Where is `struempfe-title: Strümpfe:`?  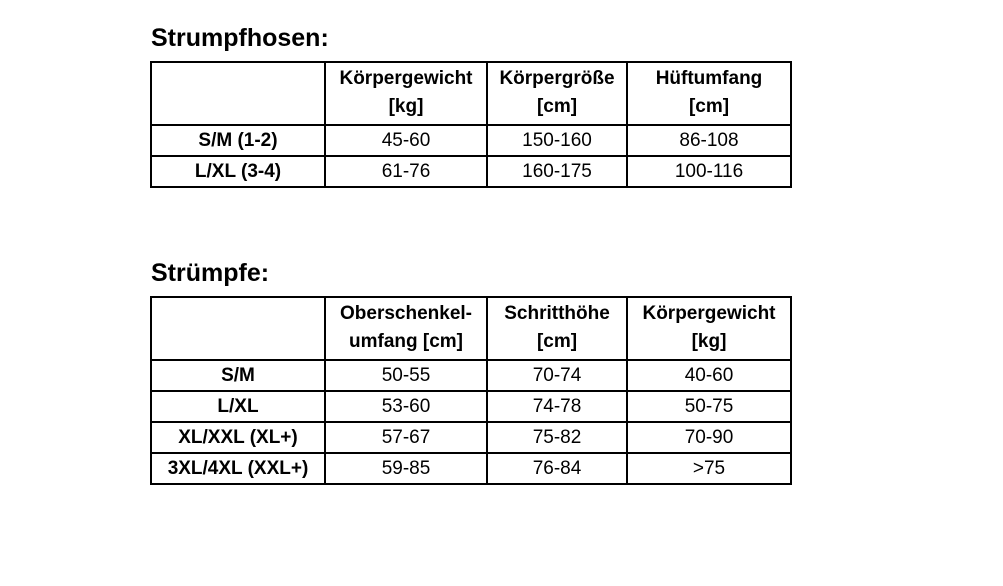
struempfe-title: Strümpfe: is located at coordinates (210, 272).